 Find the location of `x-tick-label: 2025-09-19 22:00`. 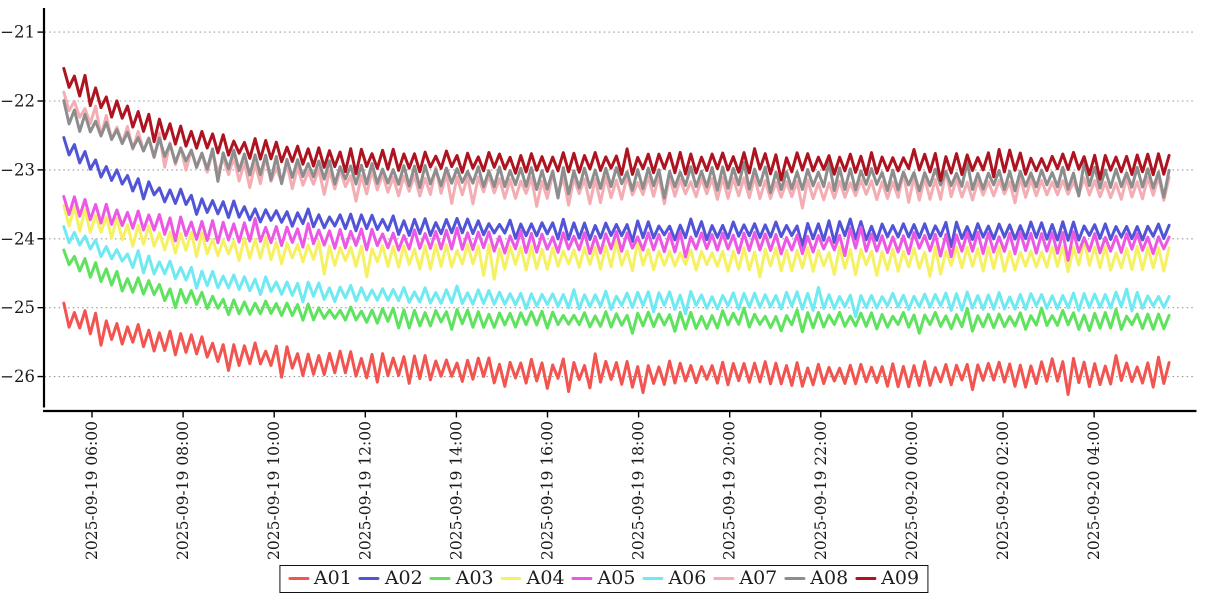

x-tick-label: 2025-09-19 22:00 is located at coordinates (821, 490).